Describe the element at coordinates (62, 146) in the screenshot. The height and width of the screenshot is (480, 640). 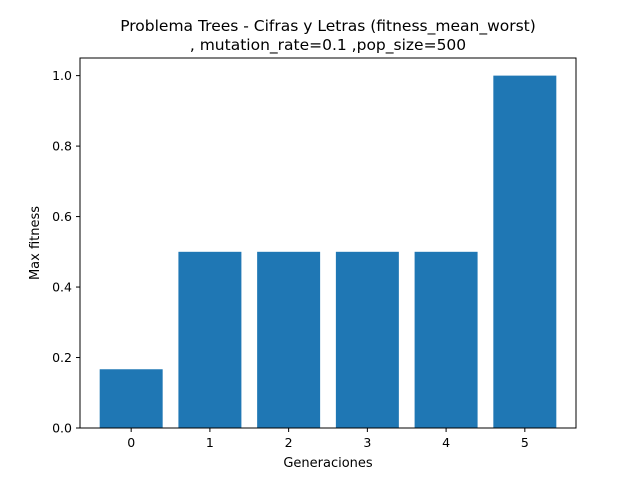
I see `y-tick-label: 0.8` at that location.